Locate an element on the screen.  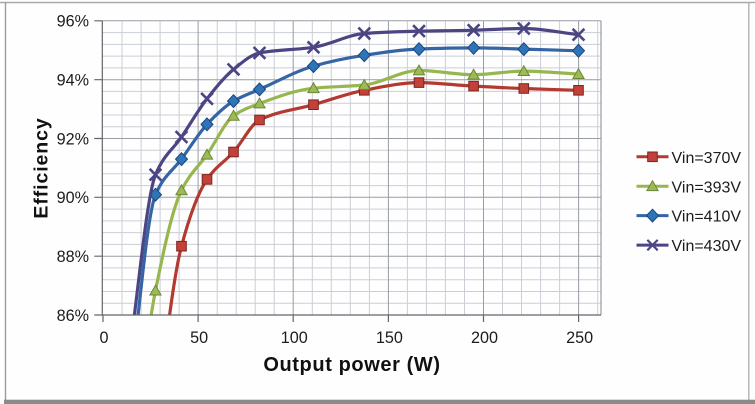
svg-text: 96% is located at coordinates (73, 22).